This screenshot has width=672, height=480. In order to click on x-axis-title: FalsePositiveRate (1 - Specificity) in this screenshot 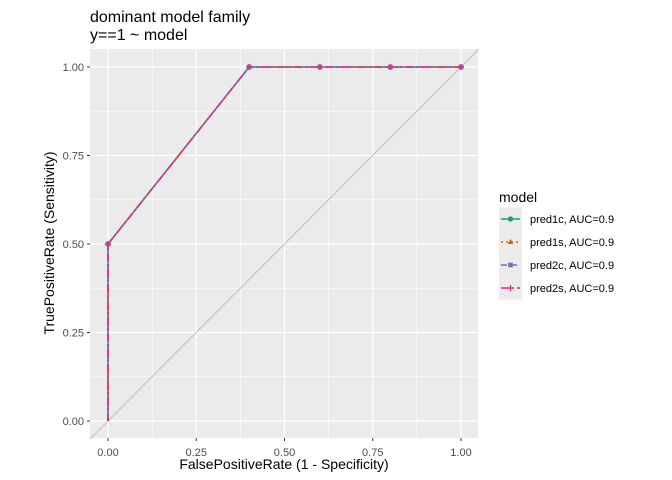, I will do `click(283, 464)`.